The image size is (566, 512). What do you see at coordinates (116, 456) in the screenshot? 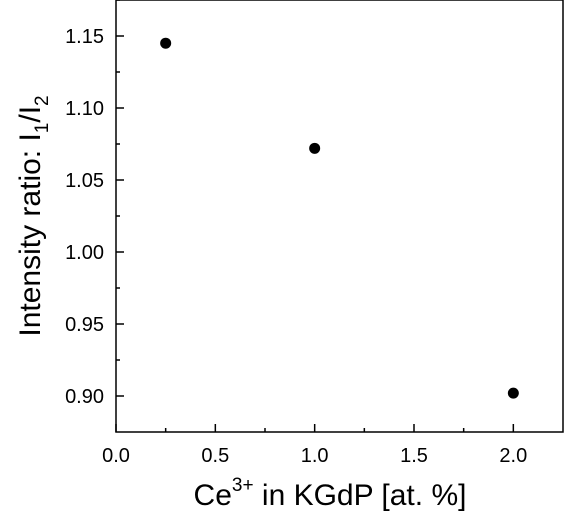
I see `x-tick-label: 0.0` at bounding box center [116, 456].